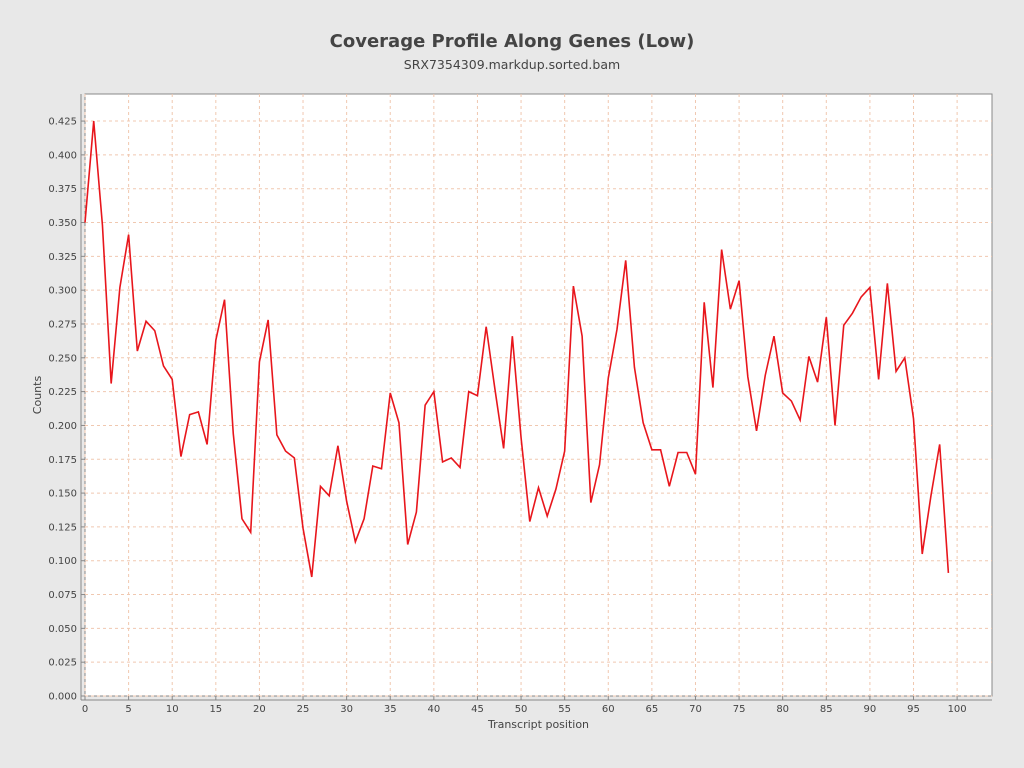  What do you see at coordinates (62, 595) in the screenshot?
I see `y-tick-label: 0.075` at bounding box center [62, 595].